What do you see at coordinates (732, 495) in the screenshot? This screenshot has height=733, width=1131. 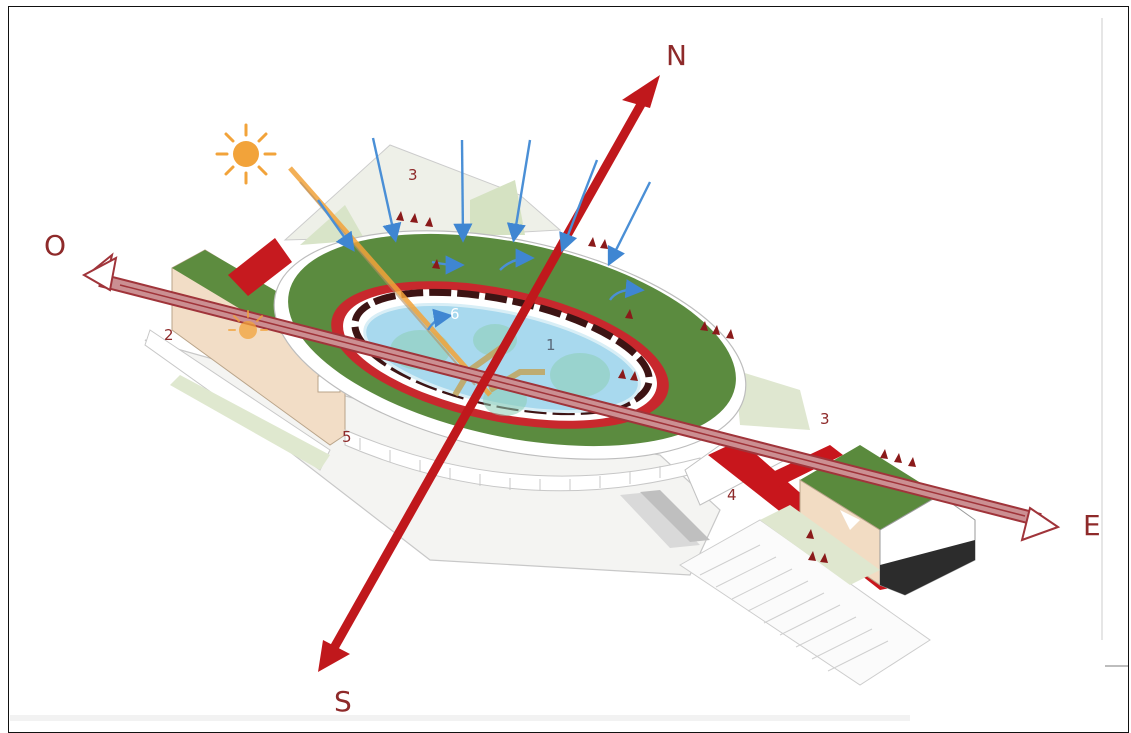 I see `zone-number-4: 4` at bounding box center [732, 495].